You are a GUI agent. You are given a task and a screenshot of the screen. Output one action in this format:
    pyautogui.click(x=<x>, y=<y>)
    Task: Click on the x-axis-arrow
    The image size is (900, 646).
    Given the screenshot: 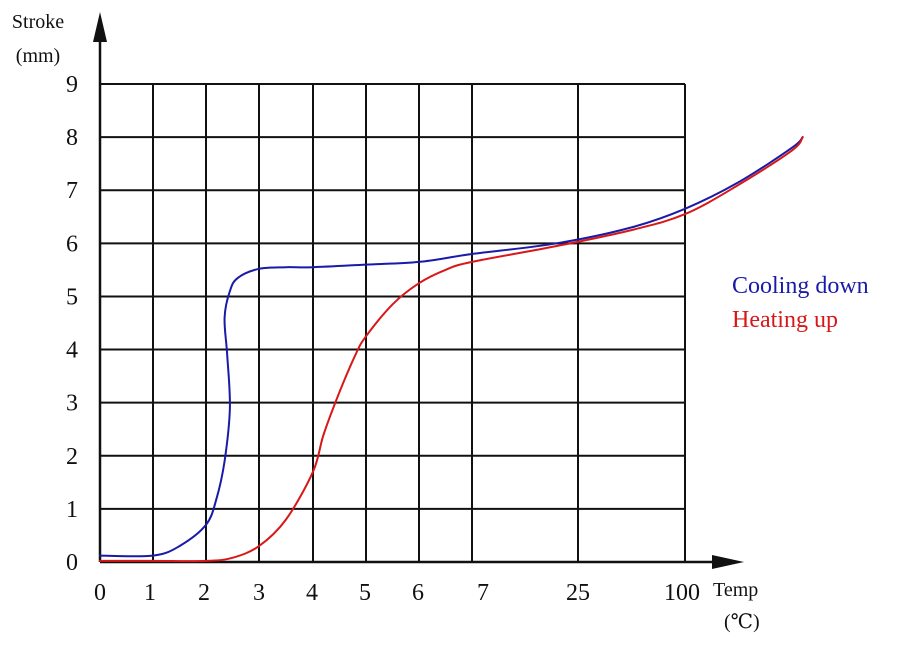 What is the action you would take?
    pyautogui.click(x=728, y=562)
    